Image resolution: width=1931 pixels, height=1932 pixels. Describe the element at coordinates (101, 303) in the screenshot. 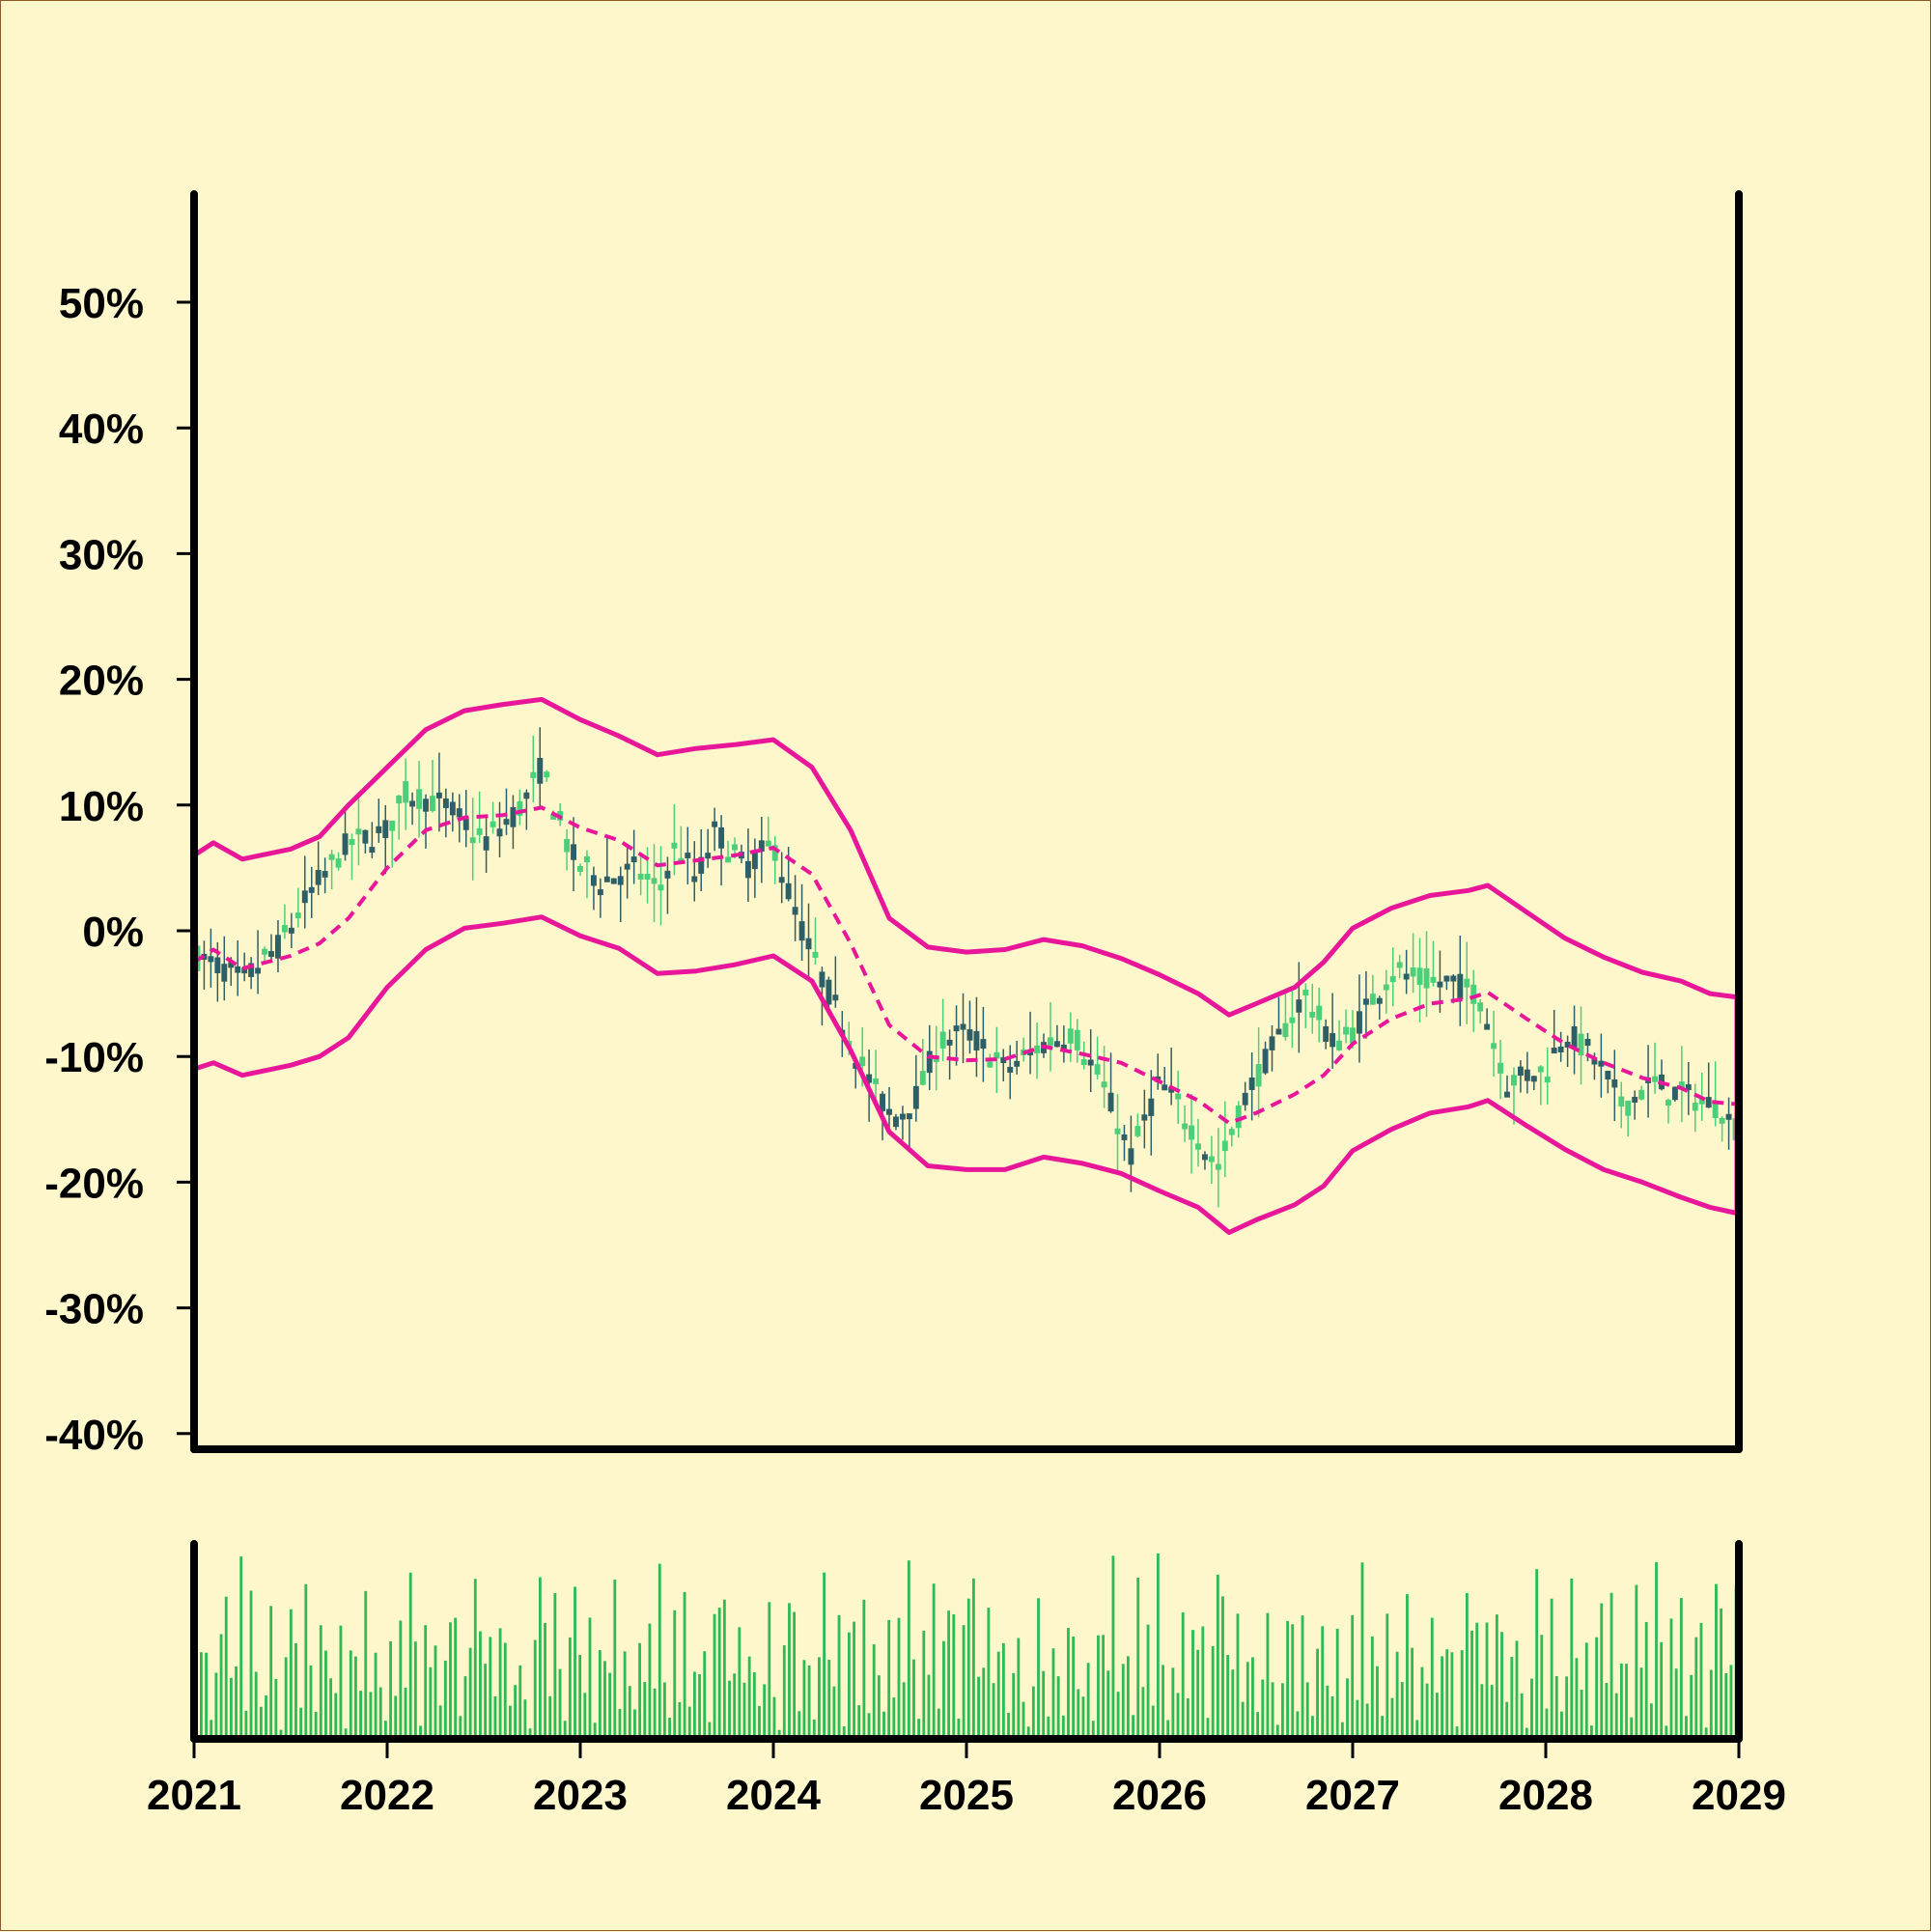

I see `y-tick-label: 50%` at that location.